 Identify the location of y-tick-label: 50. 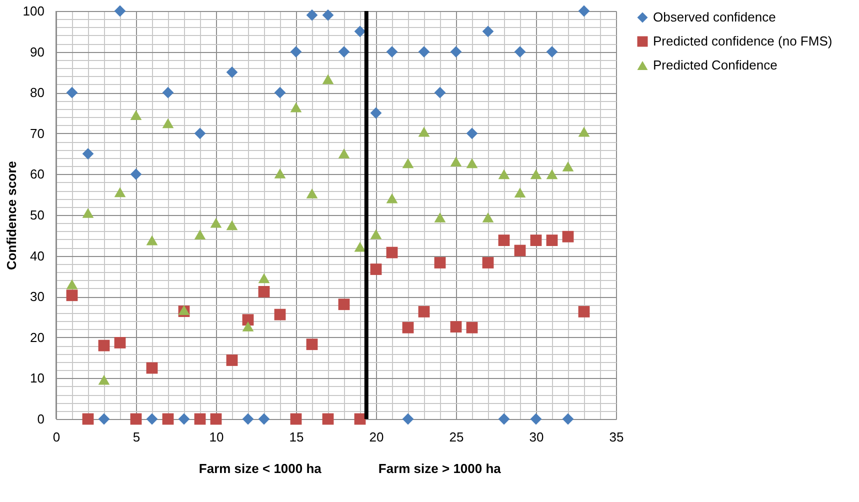
(37, 215).